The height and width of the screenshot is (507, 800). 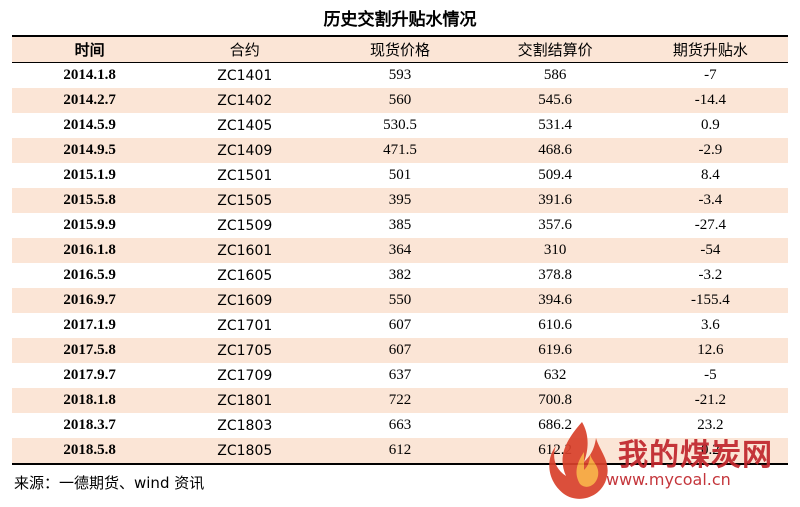 I want to click on cell-contract: ZC1709, so click(x=245, y=375).